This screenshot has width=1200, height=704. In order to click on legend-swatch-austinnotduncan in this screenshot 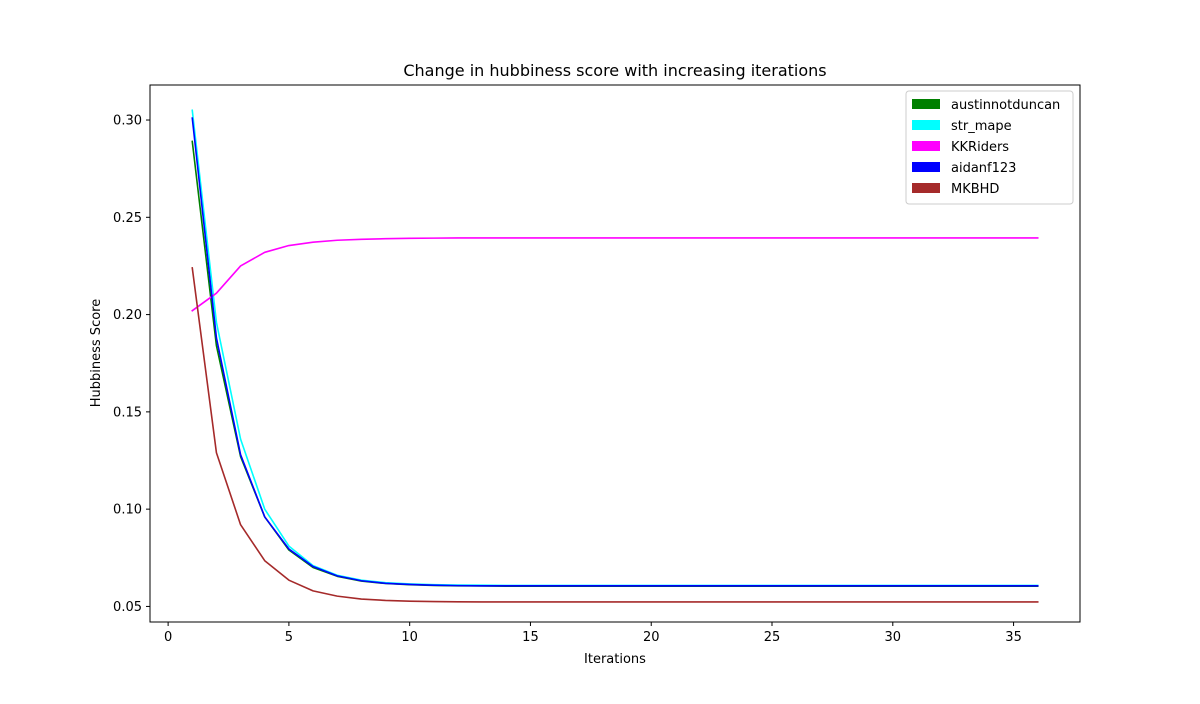, I will do `click(926, 104)`.